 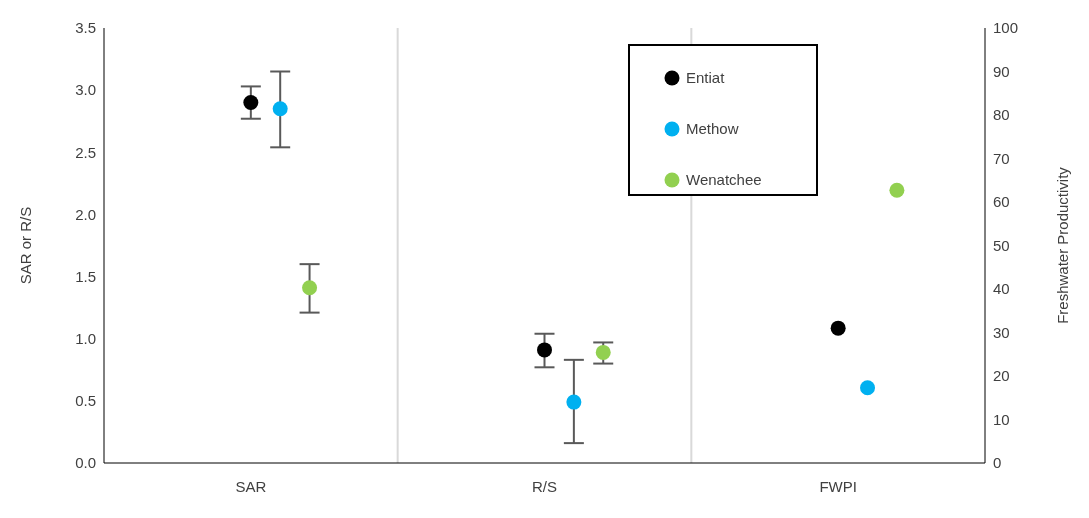 I want to click on y-tick-label: 1.5, so click(x=85, y=276).